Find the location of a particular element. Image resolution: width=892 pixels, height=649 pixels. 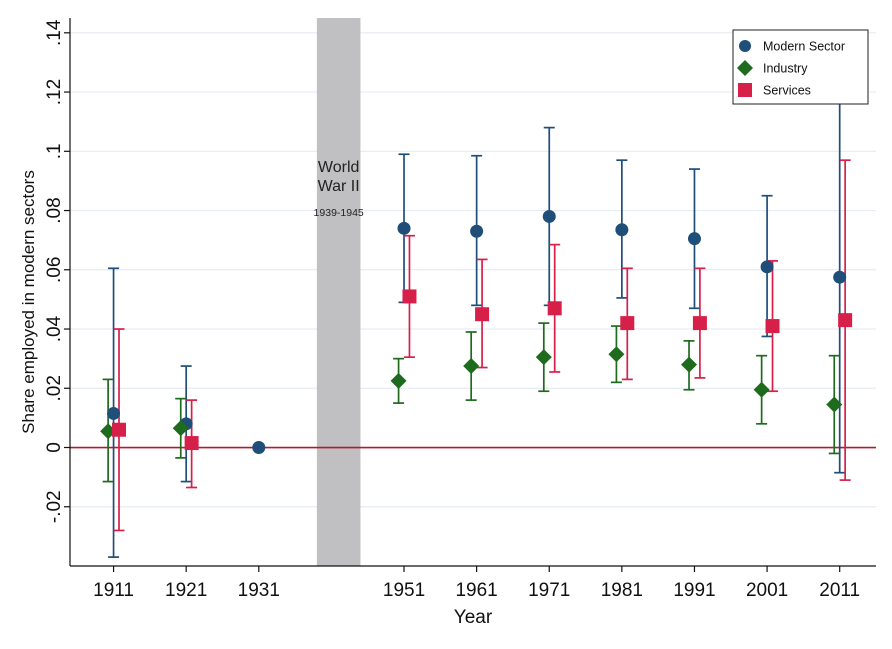

legend-industry-marker is located at coordinates (745, 68).